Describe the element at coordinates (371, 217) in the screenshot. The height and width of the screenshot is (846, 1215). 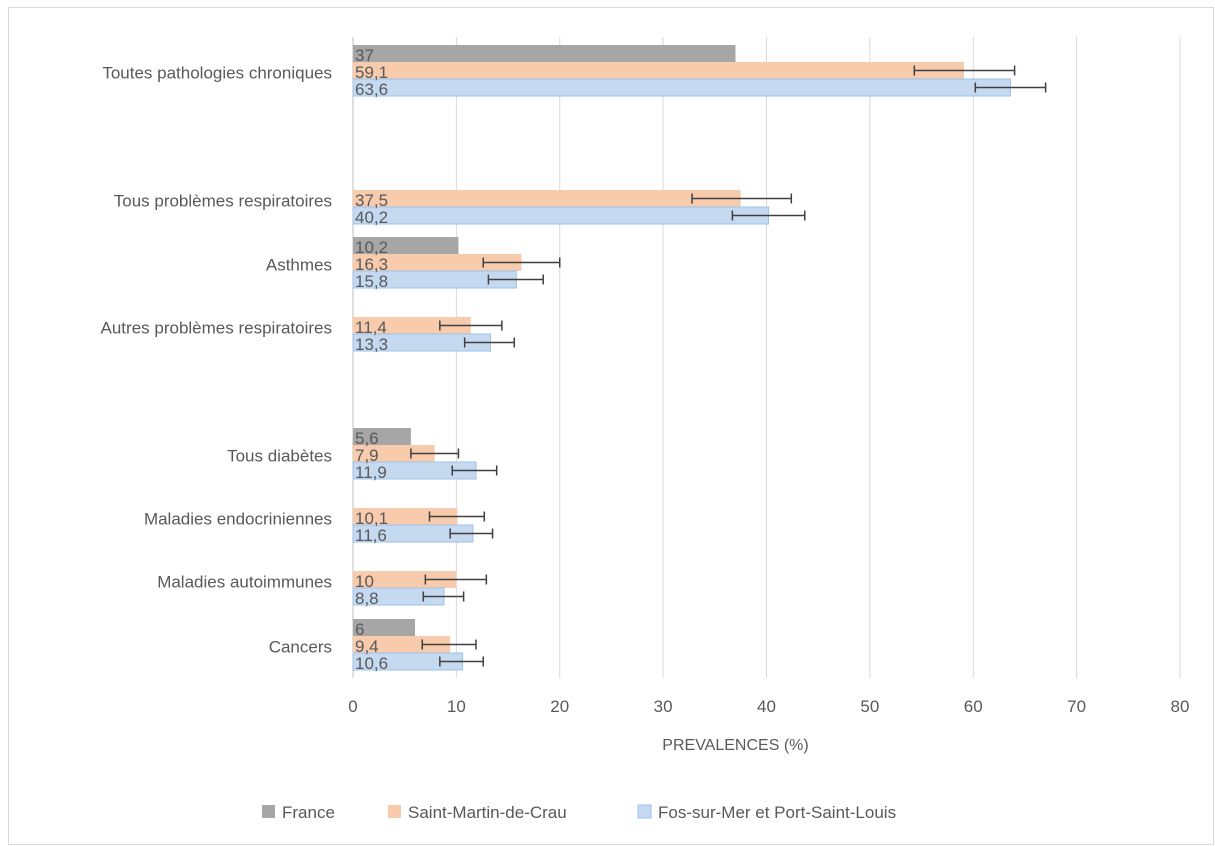
I see `data-label: 40,2` at that location.